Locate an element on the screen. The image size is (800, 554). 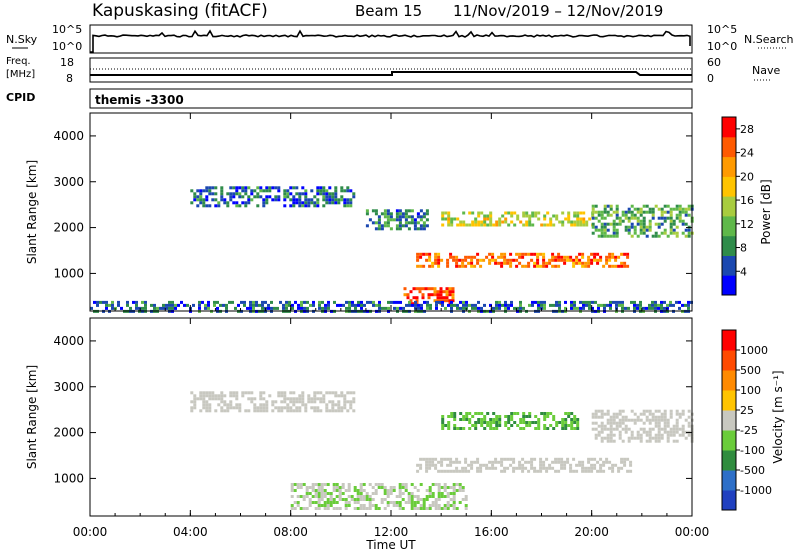
power-cbar-tick-label: 20 is located at coordinates (747, 176).